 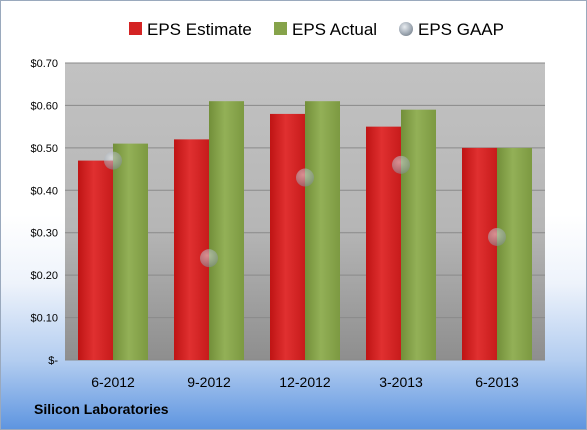 I want to click on legend: EPS Estimate EPS Actual EPS GAAP, so click(x=316, y=29).